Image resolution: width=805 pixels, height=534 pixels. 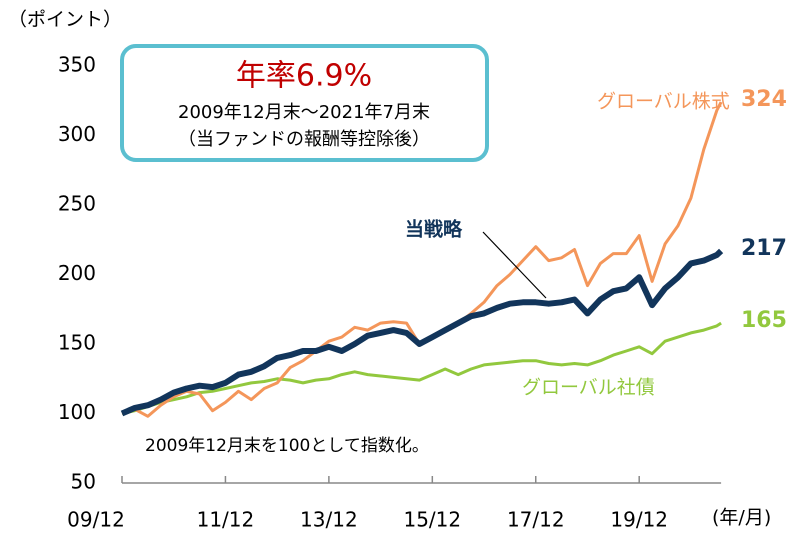 I want to click on x-tick-label: 13/12, so click(x=329, y=520).